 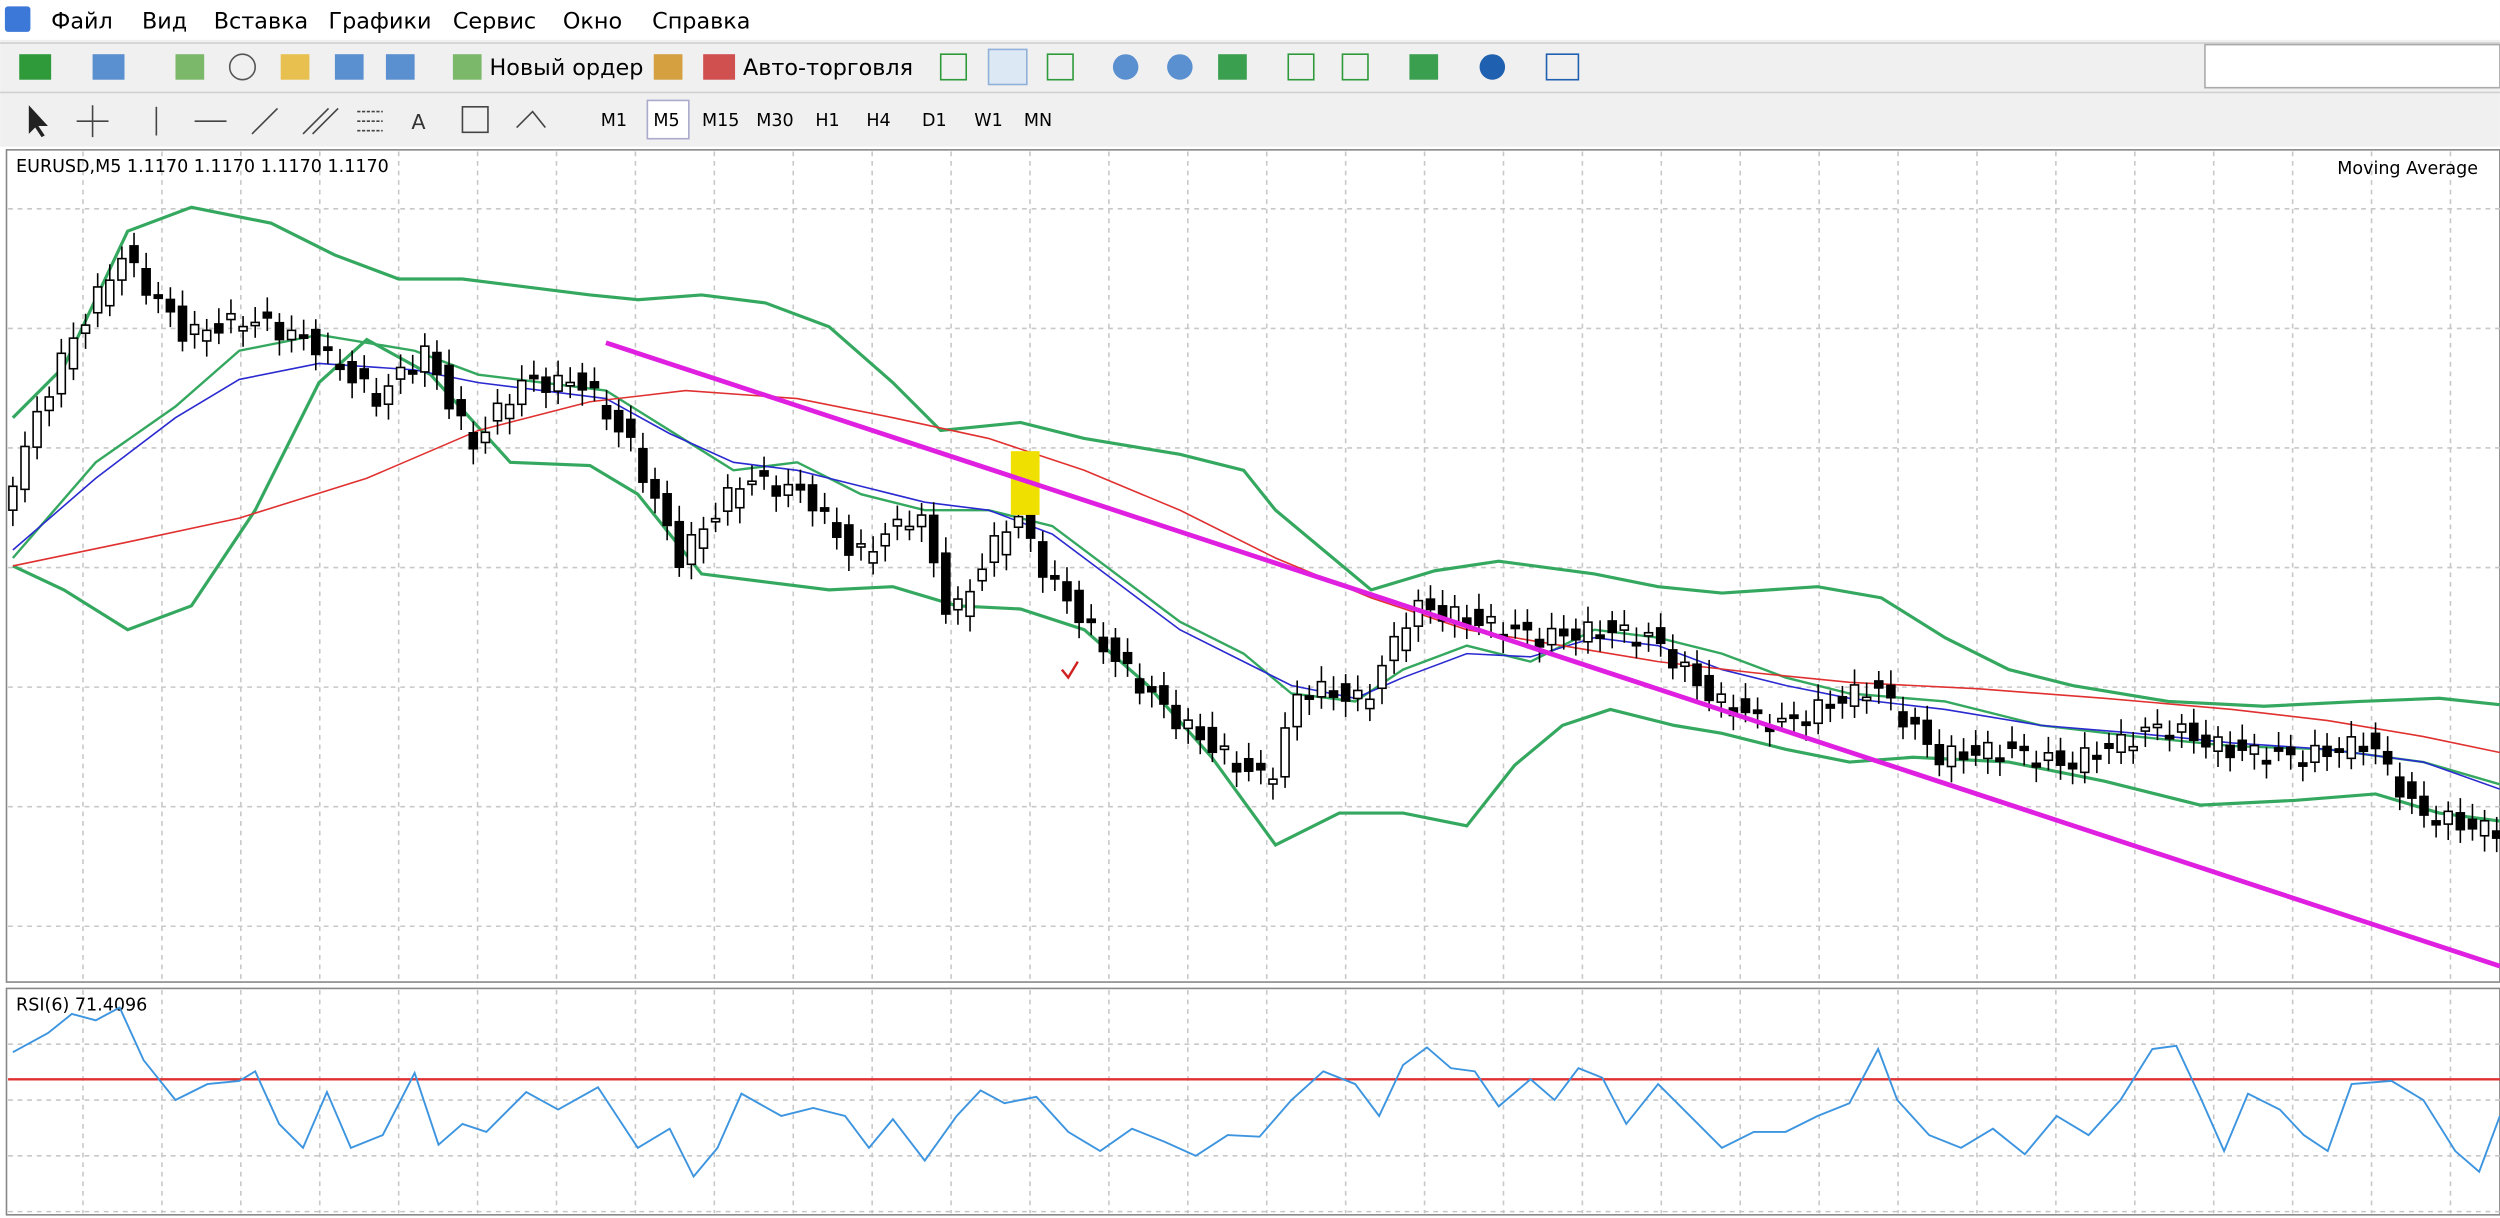 I want to click on candle-chart-button, so click(x=1007, y=67).